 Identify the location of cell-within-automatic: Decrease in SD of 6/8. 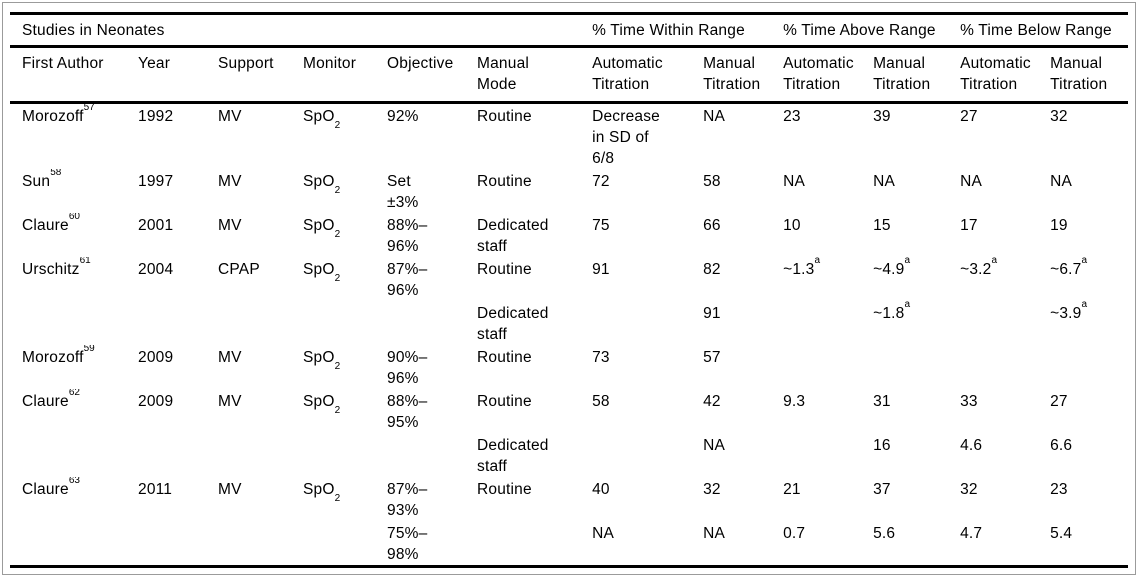
(626, 137).